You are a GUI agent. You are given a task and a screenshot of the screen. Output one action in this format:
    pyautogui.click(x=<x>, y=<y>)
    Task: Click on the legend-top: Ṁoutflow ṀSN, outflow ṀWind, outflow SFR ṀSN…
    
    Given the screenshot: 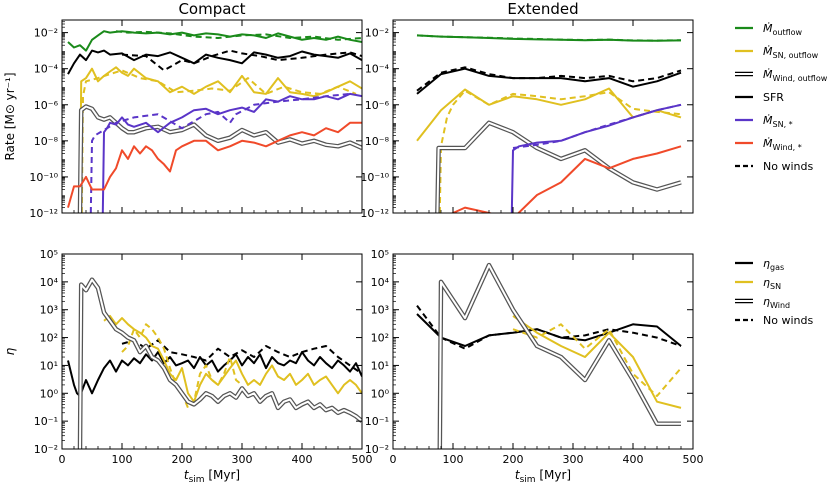 What is the action you would take?
    pyautogui.click(x=781, y=97)
    